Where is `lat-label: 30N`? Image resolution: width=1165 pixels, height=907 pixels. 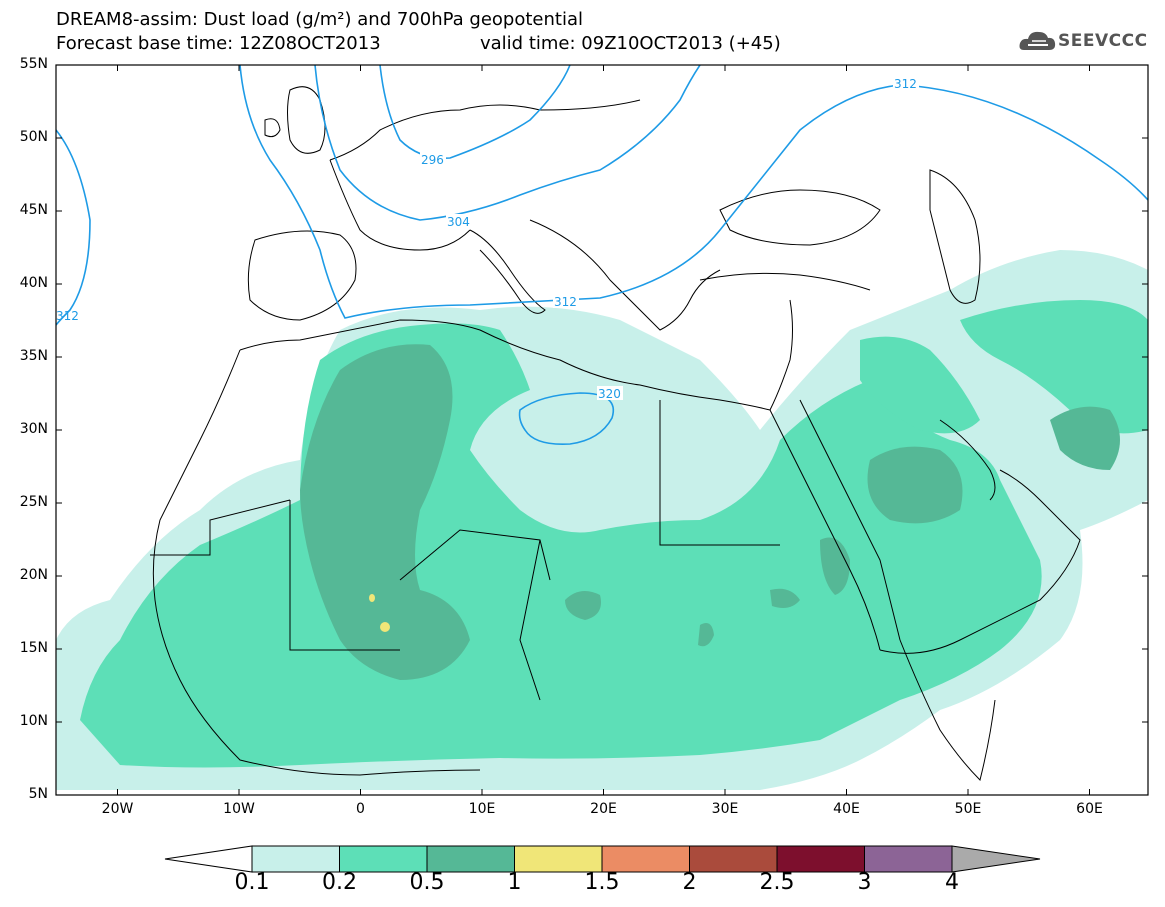
lat-label: 30N is located at coordinates (33, 429).